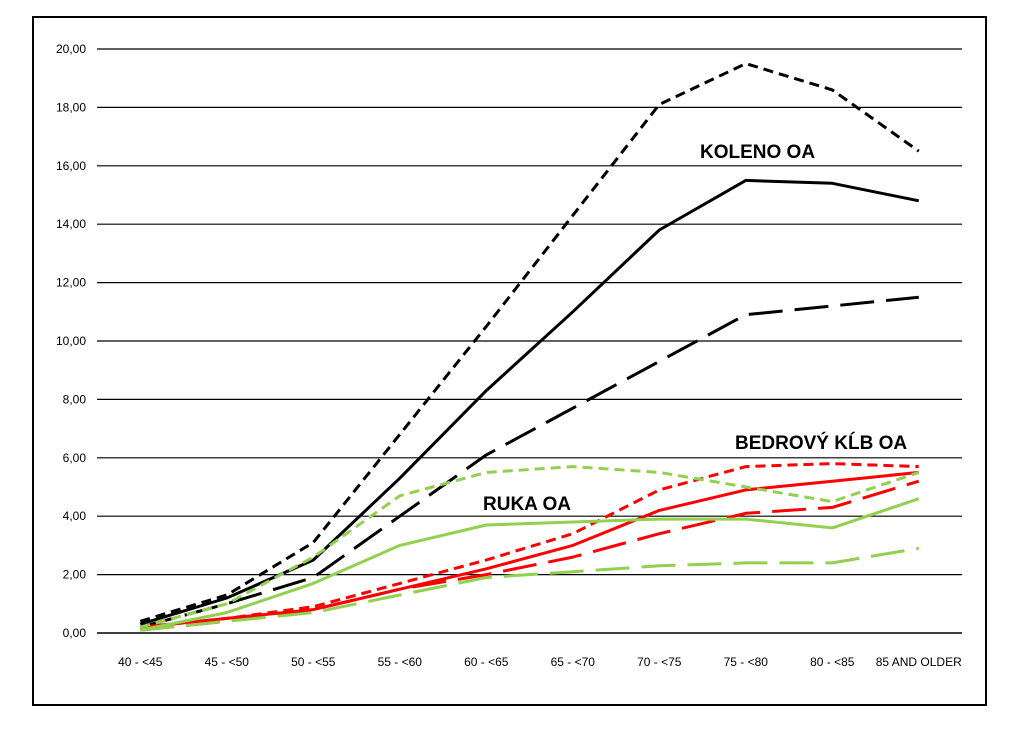  What do you see at coordinates (71, 166) in the screenshot?
I see `y-tick-label: 16,00` at bounding box center [71, 166].